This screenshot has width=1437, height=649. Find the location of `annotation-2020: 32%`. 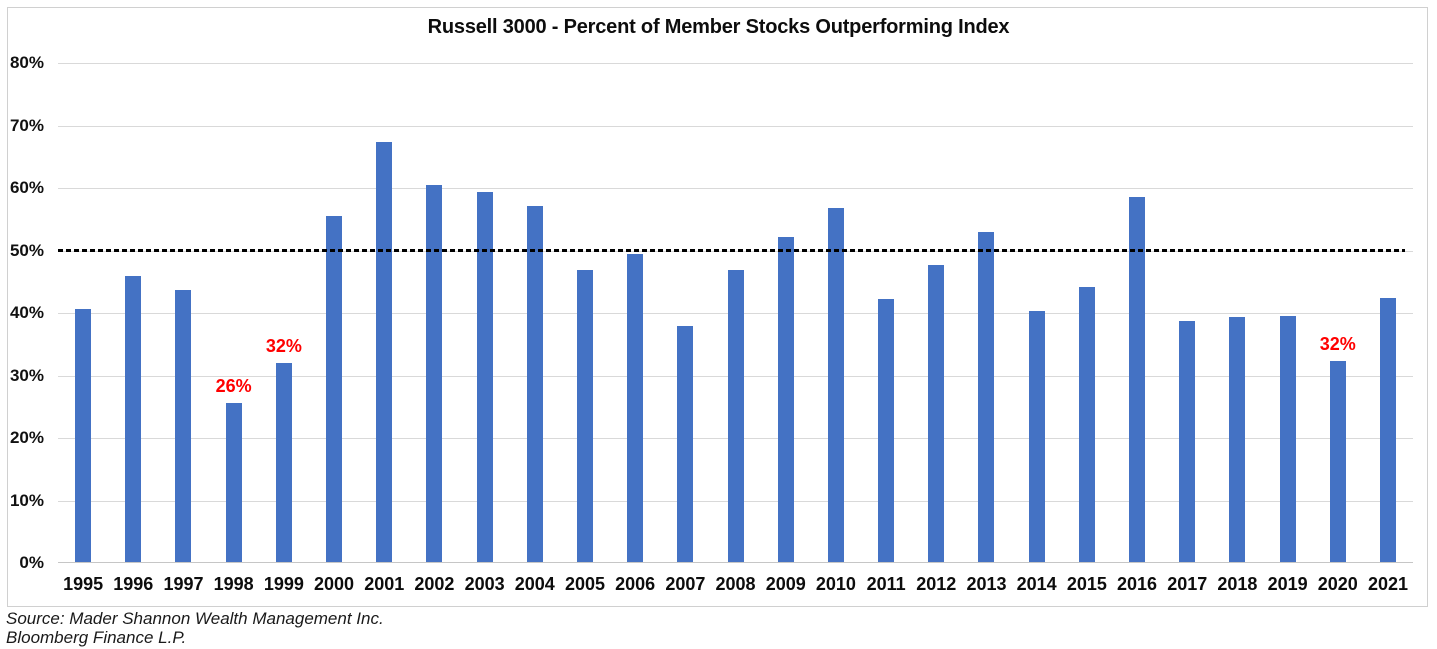

annotation-2020: 32% is located at coordinates (1337, 343).